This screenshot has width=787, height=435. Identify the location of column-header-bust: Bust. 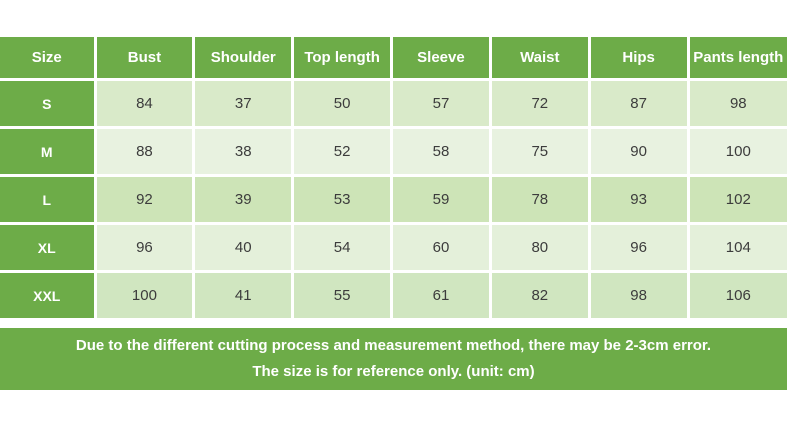
(144, 58).